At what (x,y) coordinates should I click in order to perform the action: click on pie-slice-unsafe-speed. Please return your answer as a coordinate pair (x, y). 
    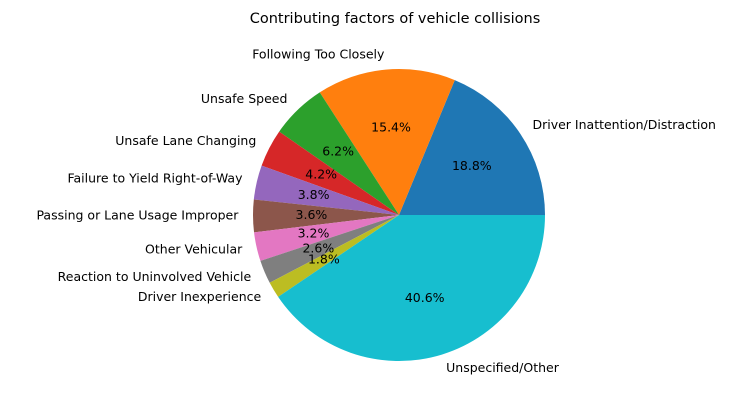
    Looking at the image, I should click on (339, 153).